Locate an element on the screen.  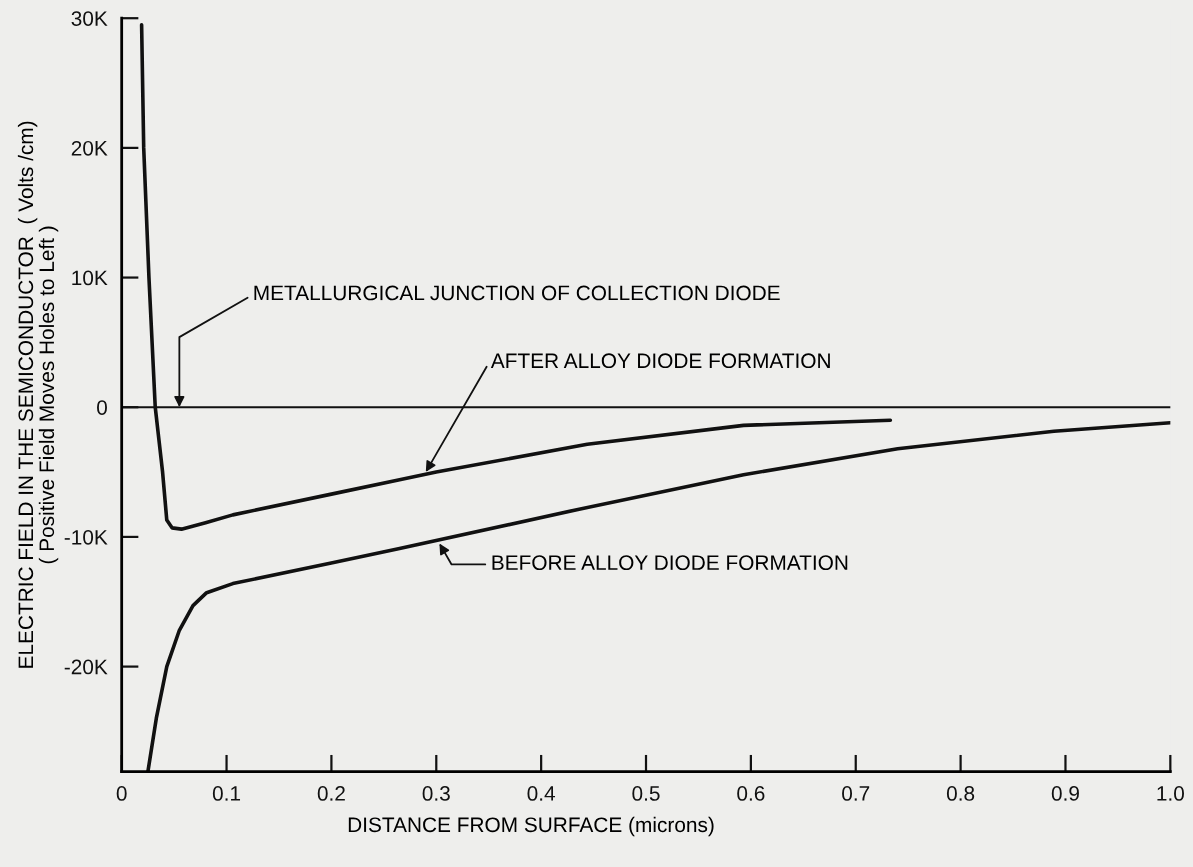
x-tick-label: 0.1 is located at coordinates (226, 793).